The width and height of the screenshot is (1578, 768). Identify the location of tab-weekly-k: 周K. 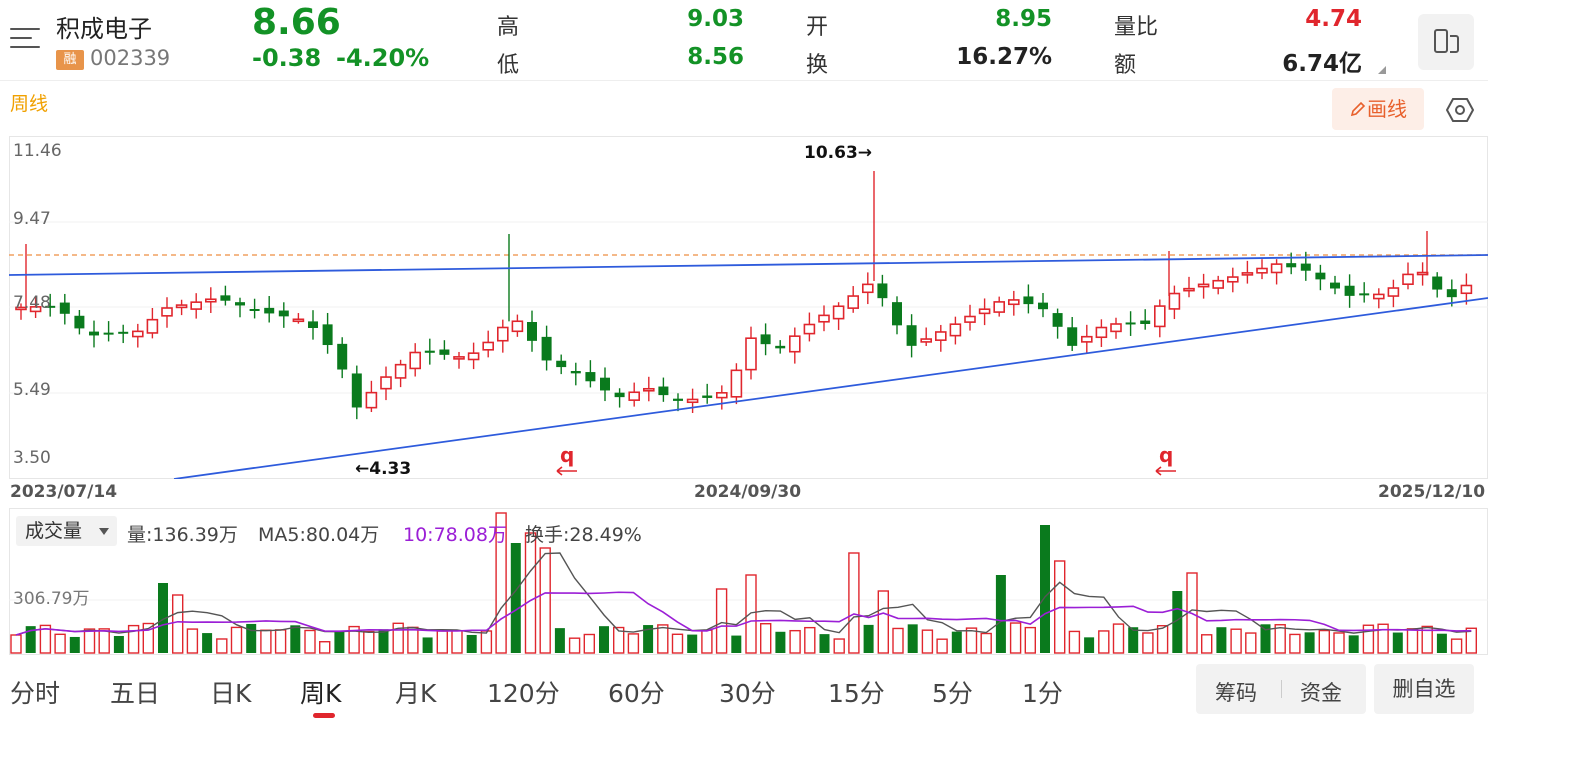
(321, 693).